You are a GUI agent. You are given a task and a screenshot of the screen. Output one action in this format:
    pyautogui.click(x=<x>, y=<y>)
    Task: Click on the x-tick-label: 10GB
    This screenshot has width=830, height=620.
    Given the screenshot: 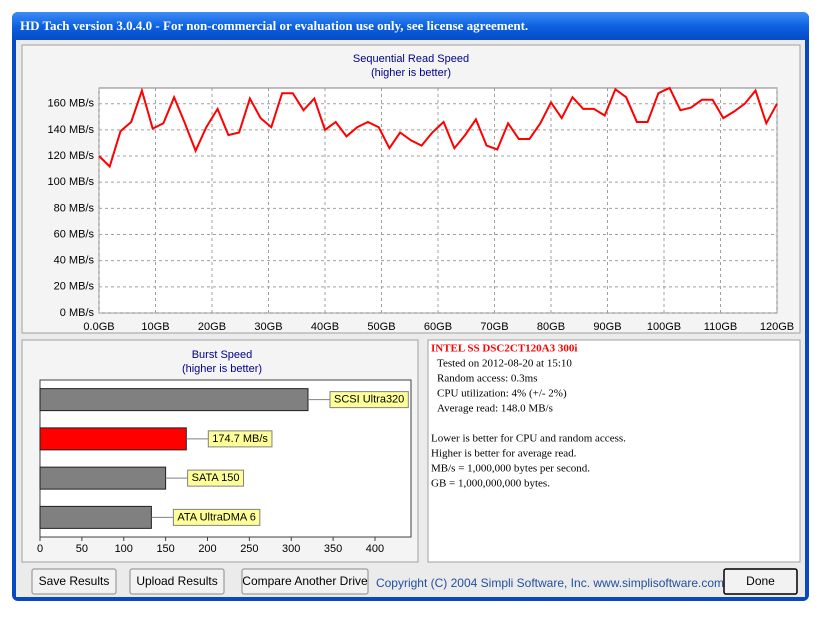 What is the action you would take?
    pyautogui.click(x=155, y=327)
    